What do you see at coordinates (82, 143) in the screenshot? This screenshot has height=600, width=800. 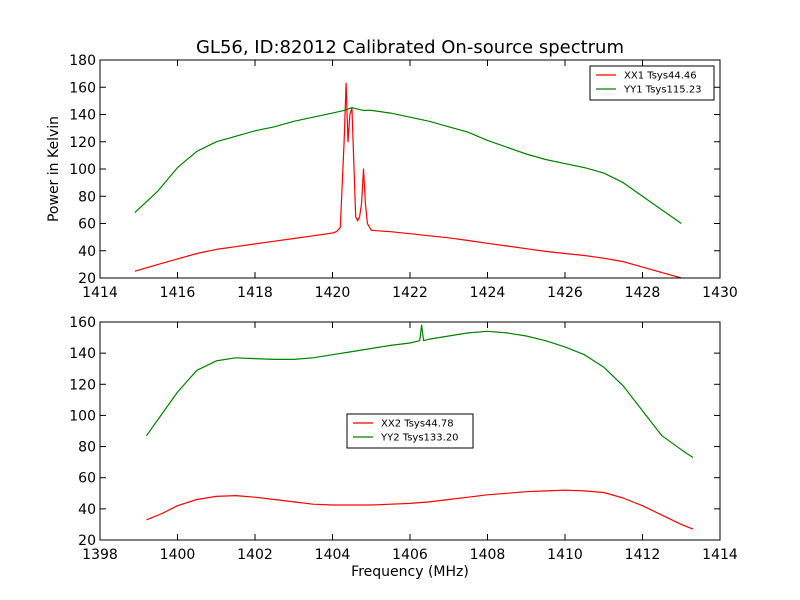 I see `panel-0-ytick-label: 120` at bounding box center [82, 143].